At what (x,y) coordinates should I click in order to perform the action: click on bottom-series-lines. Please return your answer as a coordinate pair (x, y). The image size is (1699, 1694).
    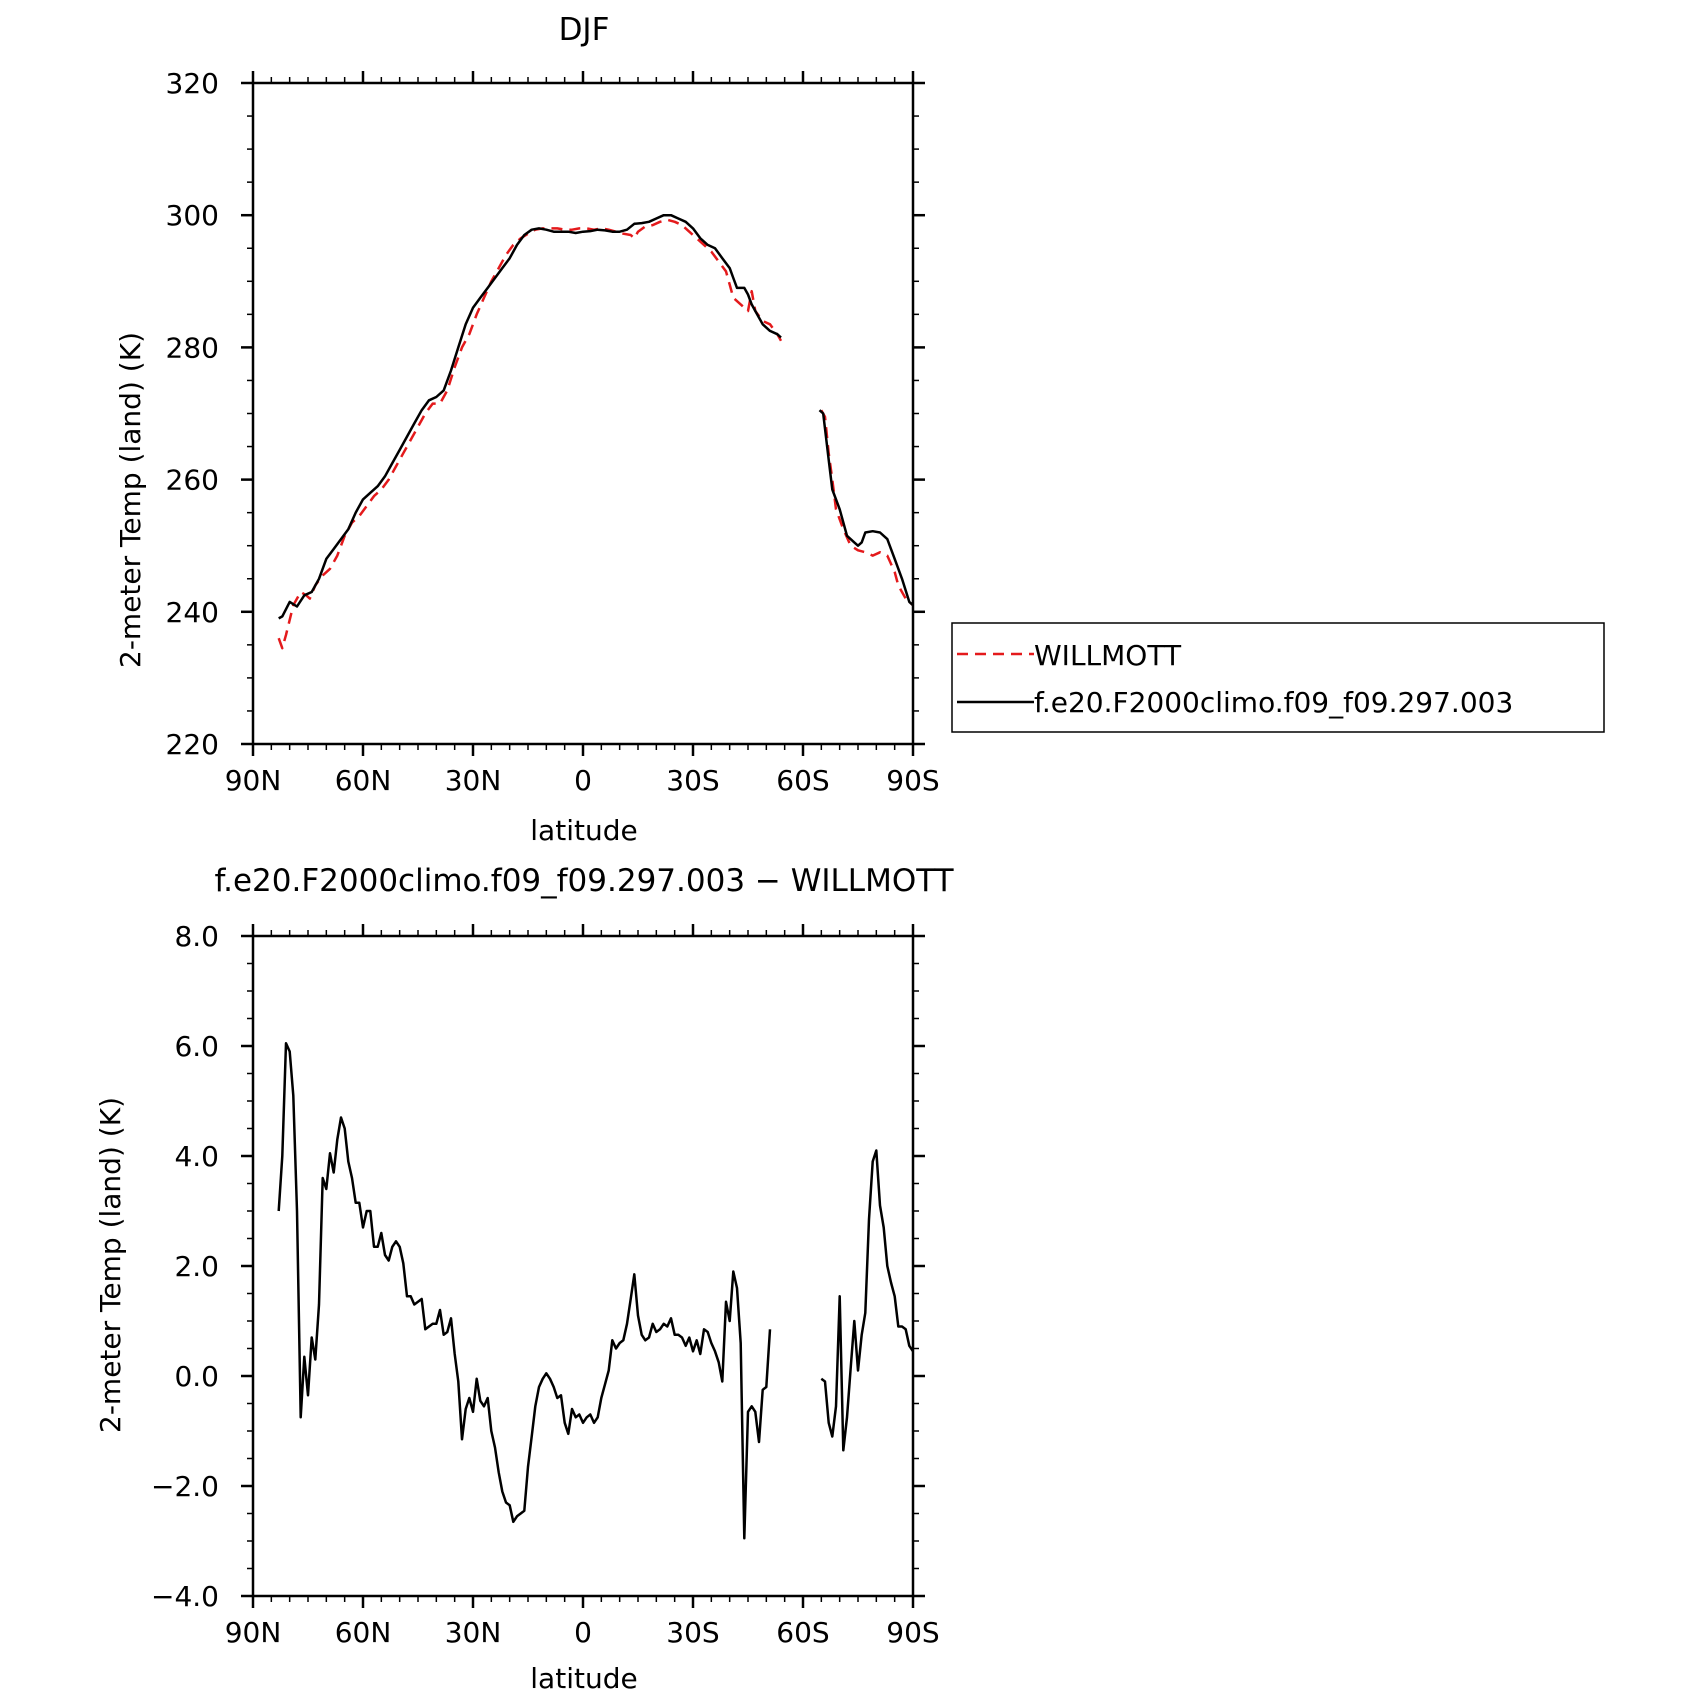
    Looking at the image, I should click on (596, 1291).